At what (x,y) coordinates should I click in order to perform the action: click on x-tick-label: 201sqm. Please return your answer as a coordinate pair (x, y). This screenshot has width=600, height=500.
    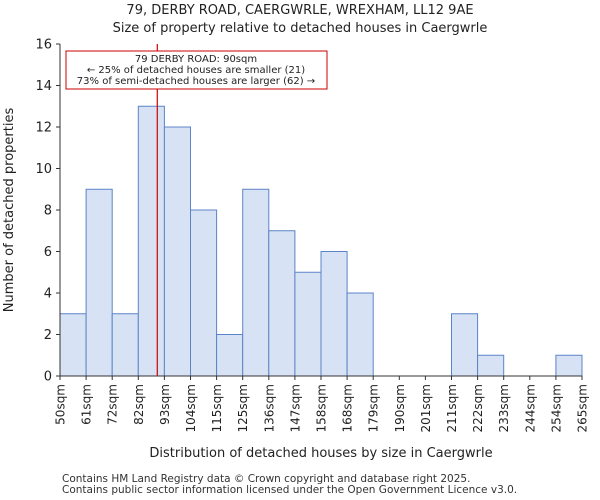
    Looking at the image, I should click on (426, 408).